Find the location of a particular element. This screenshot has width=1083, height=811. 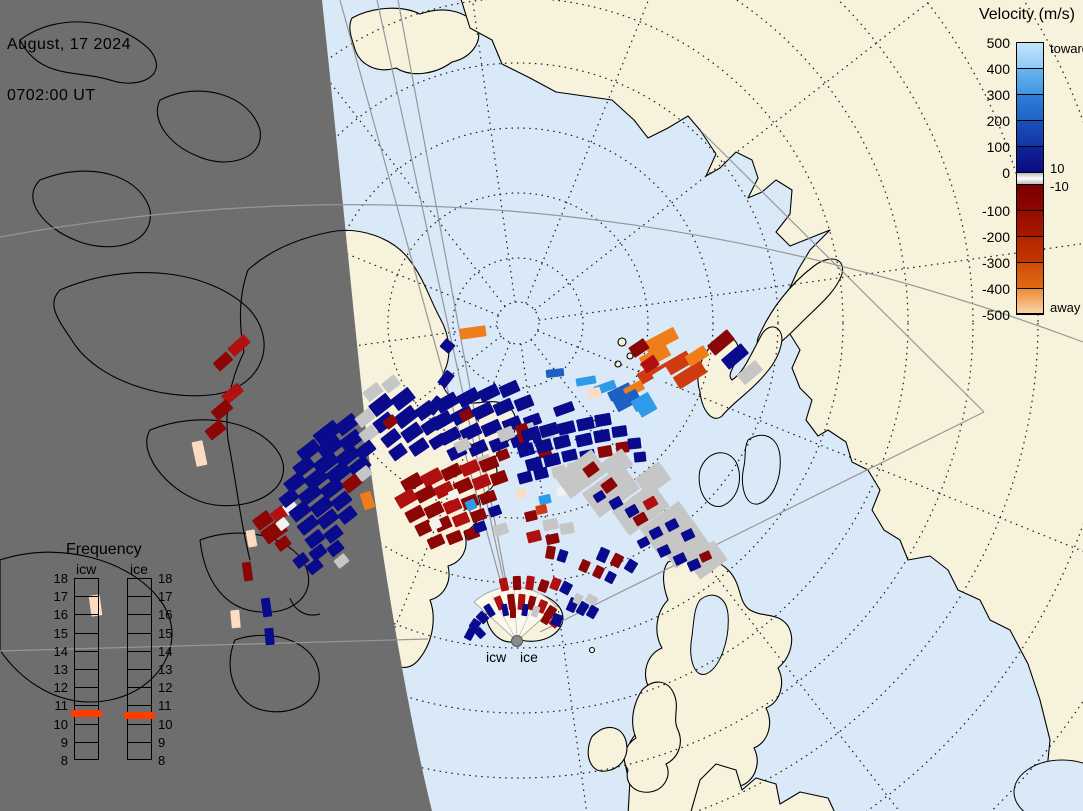

velocity-legend-title: Velocity (m/s) is located at coordinates (1026, 14).